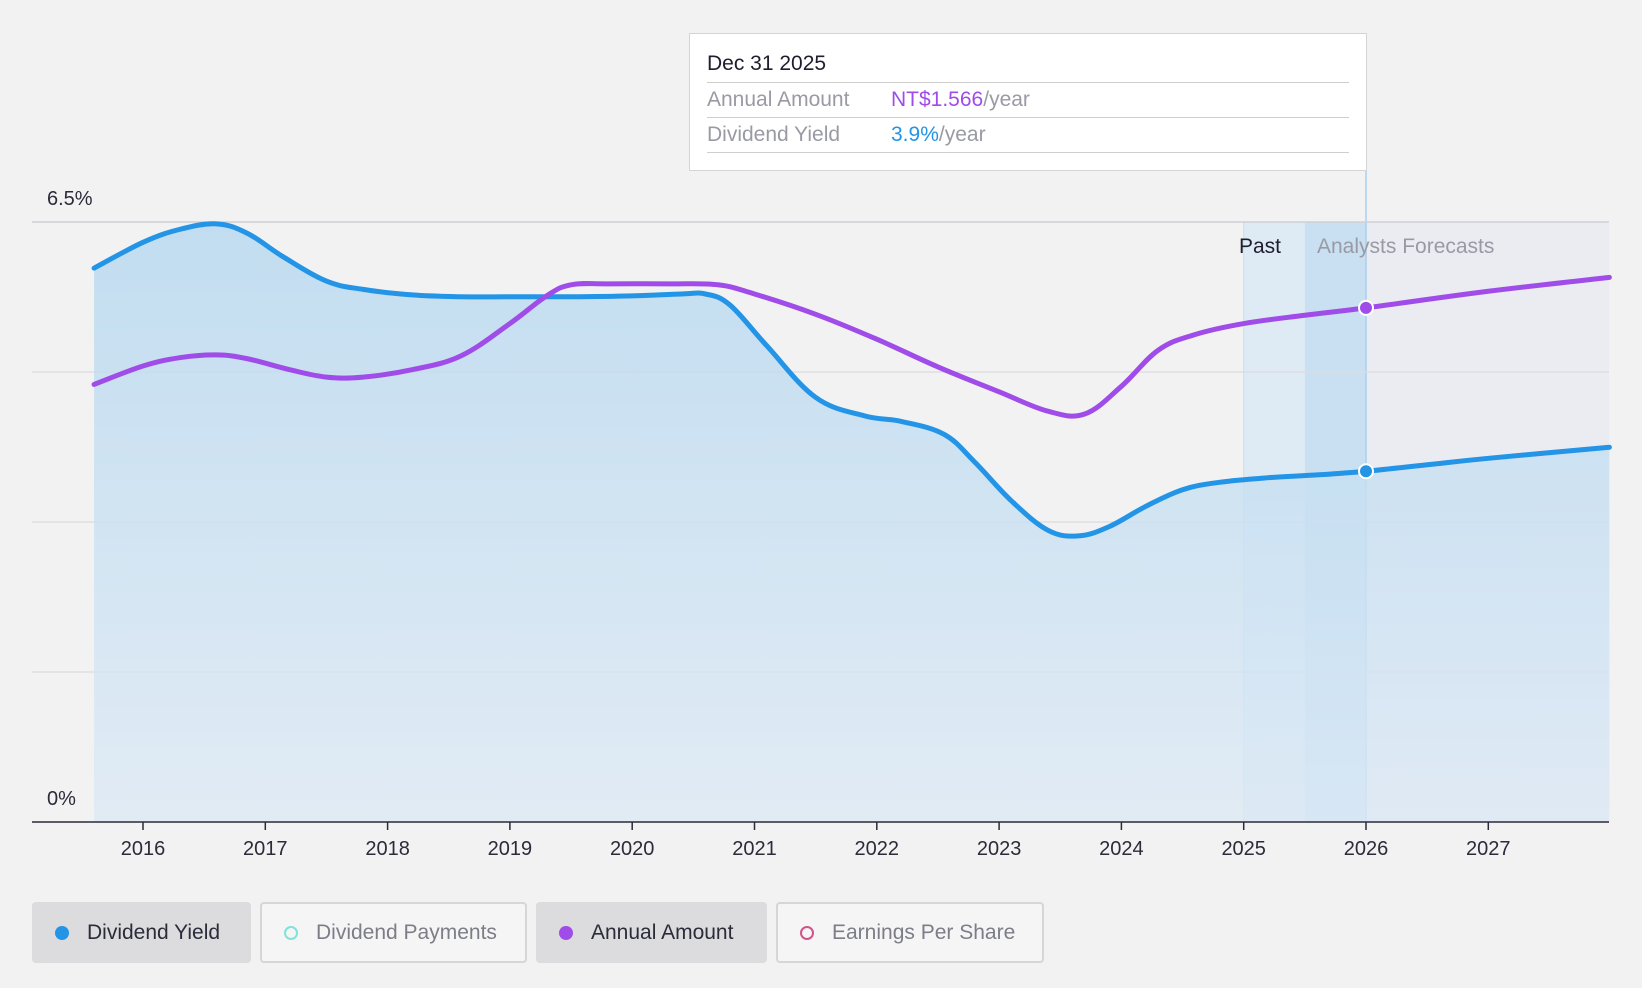 The width and height of the screenshot is (1642, 988). I want to click on x-tick-label: 2018, so click(387, 849).